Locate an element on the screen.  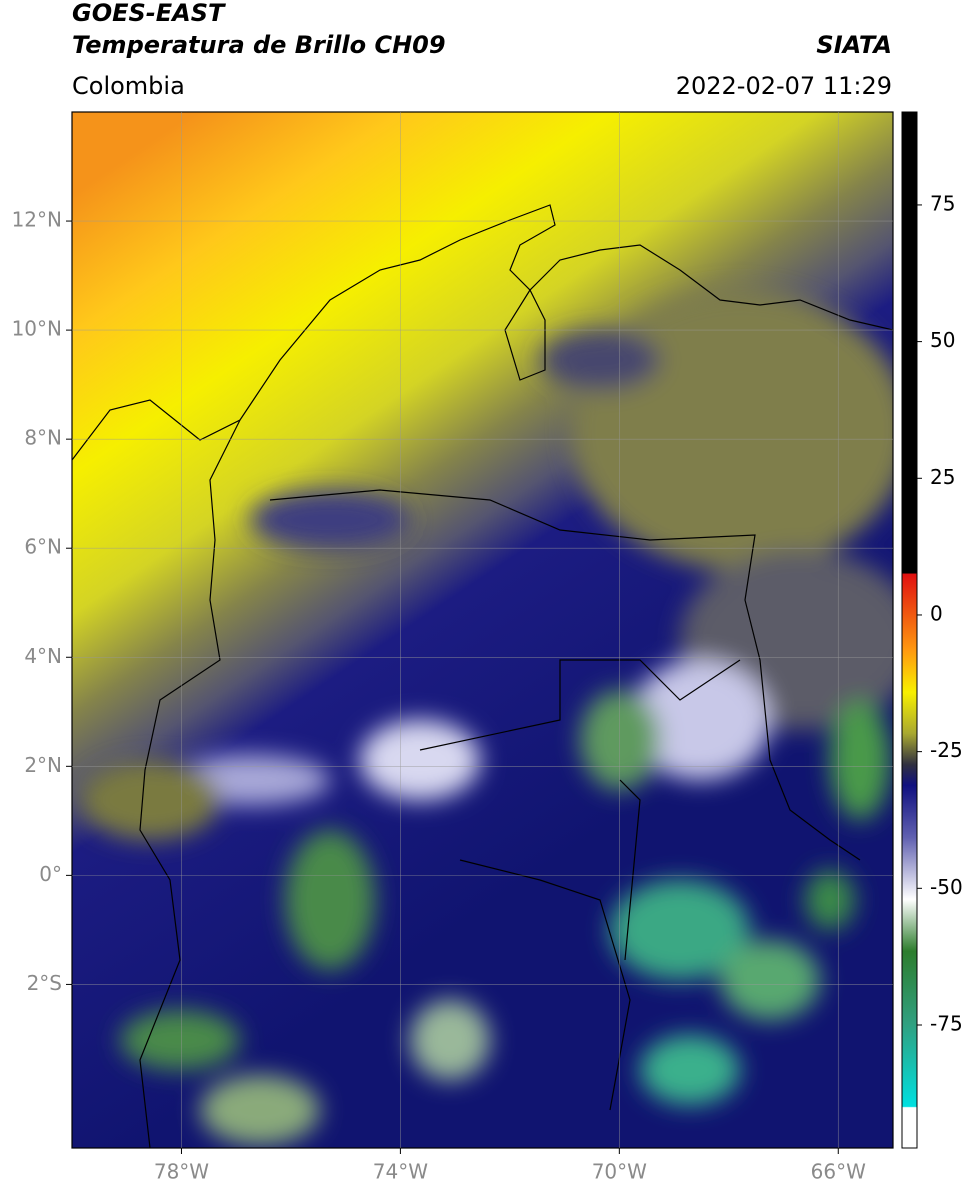
colorbar-tick-label: 25 is located at coordinates (942, 477).